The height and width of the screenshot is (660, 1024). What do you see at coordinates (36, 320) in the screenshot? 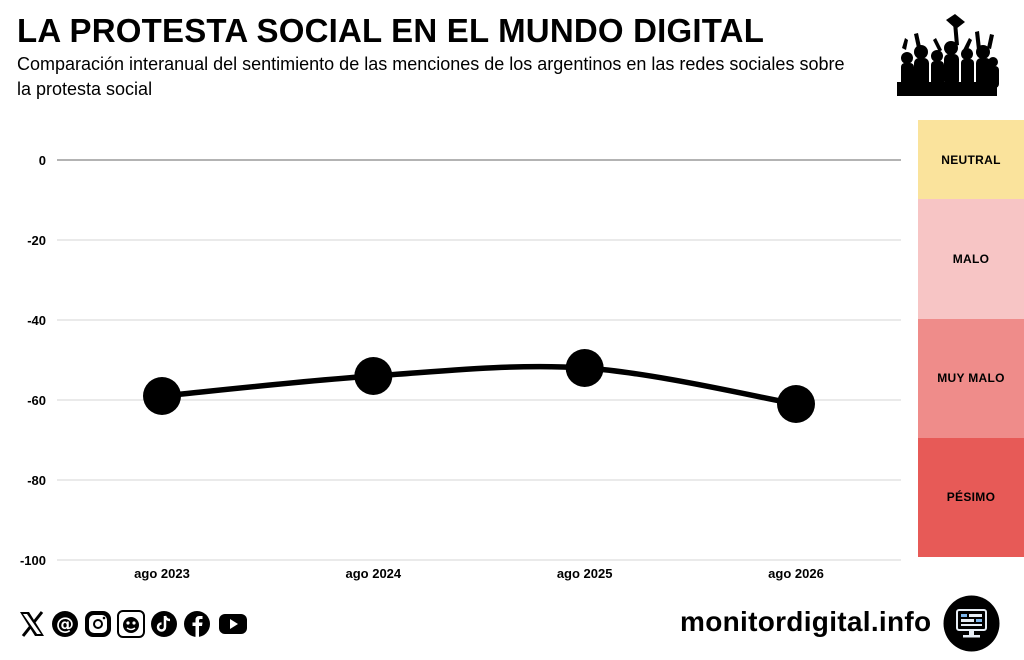
I see `y-tick-label: -40` at bounding box center [36, 320].